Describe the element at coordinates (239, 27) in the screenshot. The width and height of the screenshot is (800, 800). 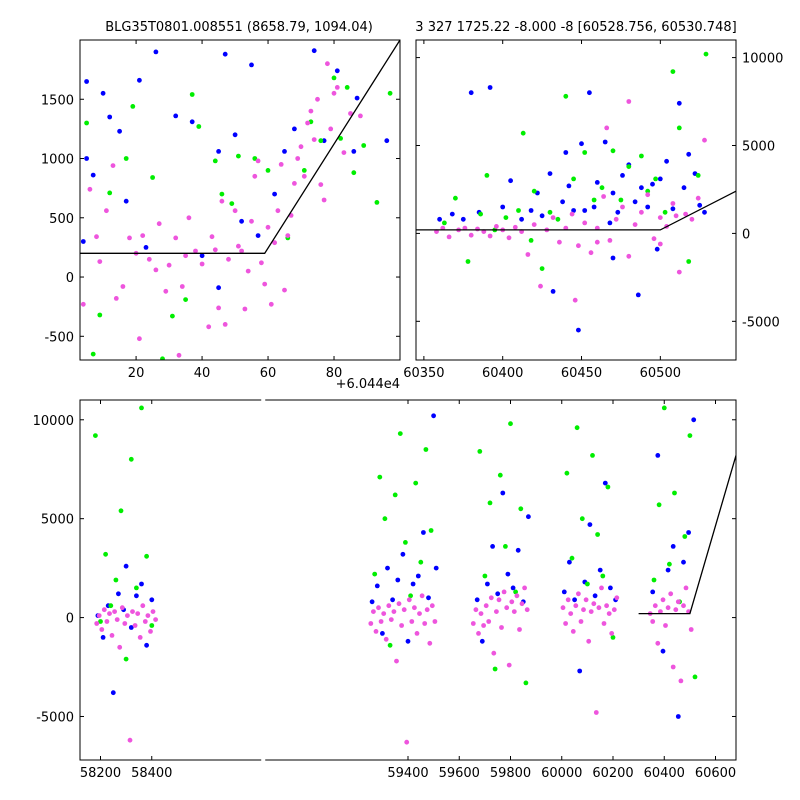
I see `top-left-title: BLG35T0801.008551 (8658.79, 1094.04)` at that location.